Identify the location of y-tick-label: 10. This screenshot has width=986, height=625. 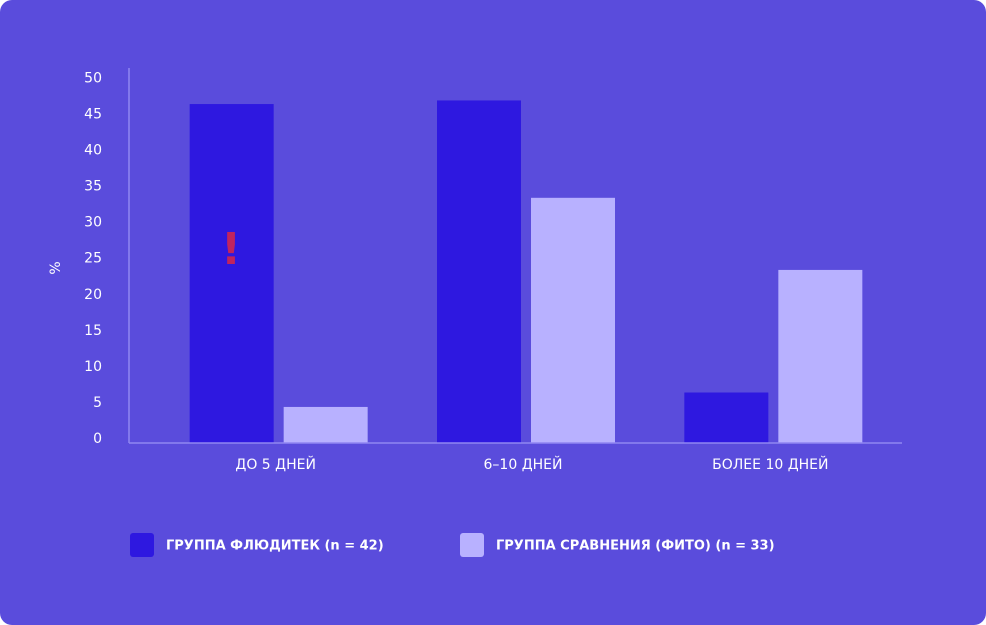
(93, 367).